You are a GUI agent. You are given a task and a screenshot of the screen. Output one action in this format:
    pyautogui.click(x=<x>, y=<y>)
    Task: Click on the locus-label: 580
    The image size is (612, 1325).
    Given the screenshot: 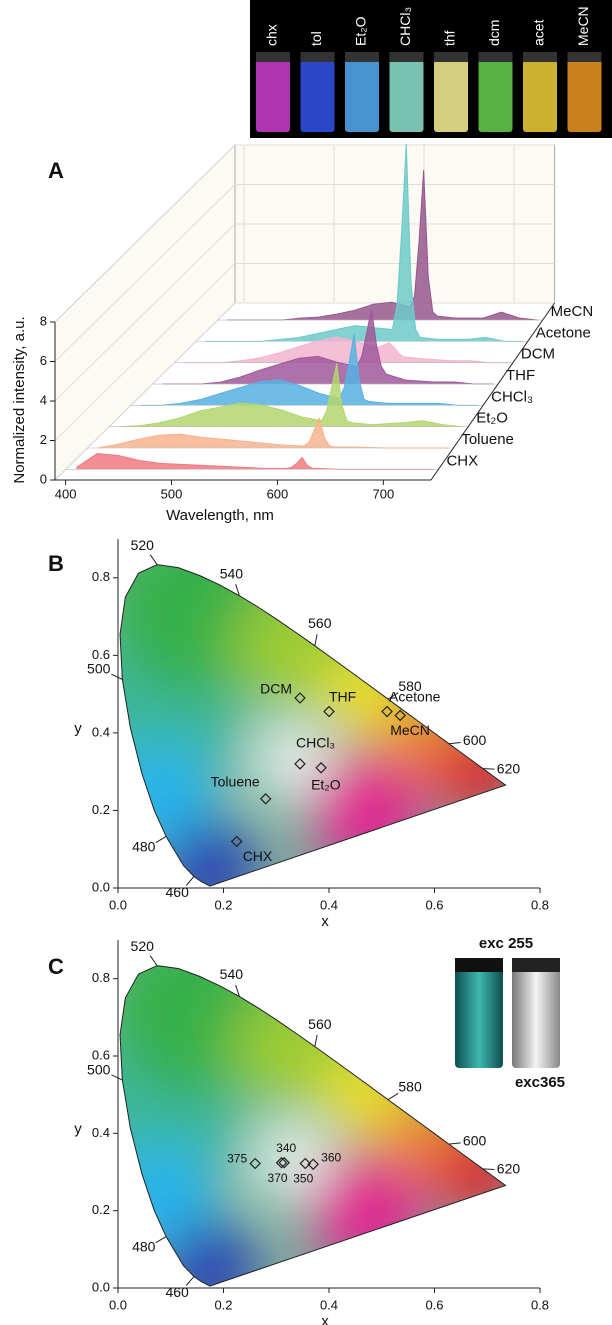 What is the action you would take?
    pyautogui.click(x=410, y=686)
    